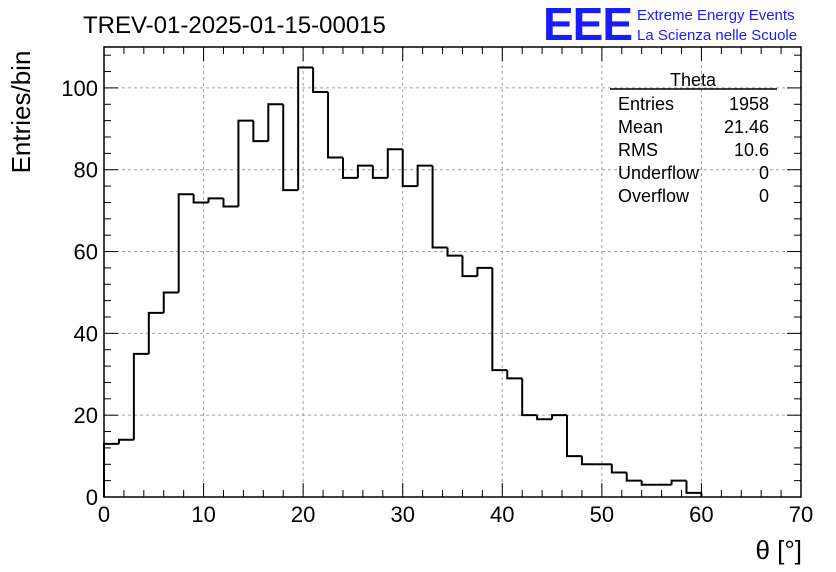 This screenshot has width=836, height=572. Describe the element at coordinates (92, 497) in the screenshot. I see `y-tick-label: 0` at that location.